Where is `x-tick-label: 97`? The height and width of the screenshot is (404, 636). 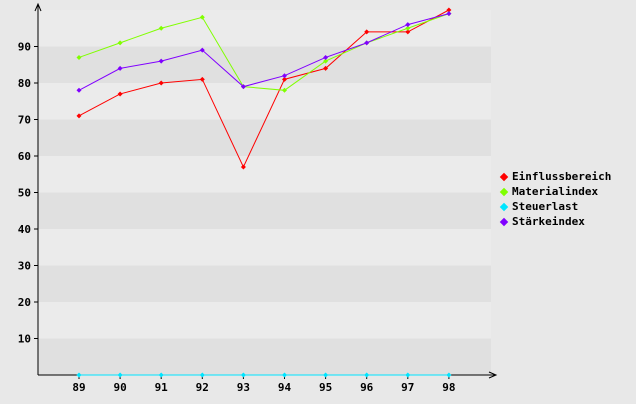
x-tick-label: 97 is located at coordinates (407, 387).